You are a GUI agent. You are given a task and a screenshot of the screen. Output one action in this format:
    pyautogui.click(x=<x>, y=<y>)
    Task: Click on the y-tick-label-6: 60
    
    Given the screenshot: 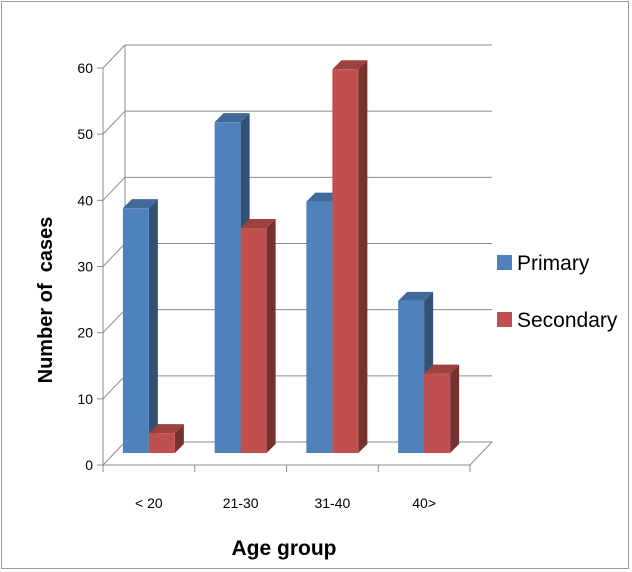 What is the action you would take?
    pyautogui.click(x=85, y=68)
    